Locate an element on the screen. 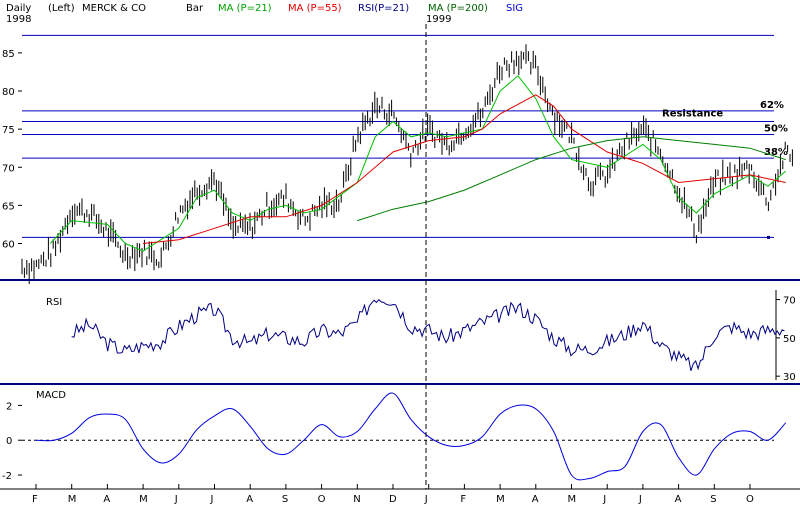 The height and width of the screenshot is (507, 800). legend-entry: RSI(P=21) is located at coordinates (383, 8).